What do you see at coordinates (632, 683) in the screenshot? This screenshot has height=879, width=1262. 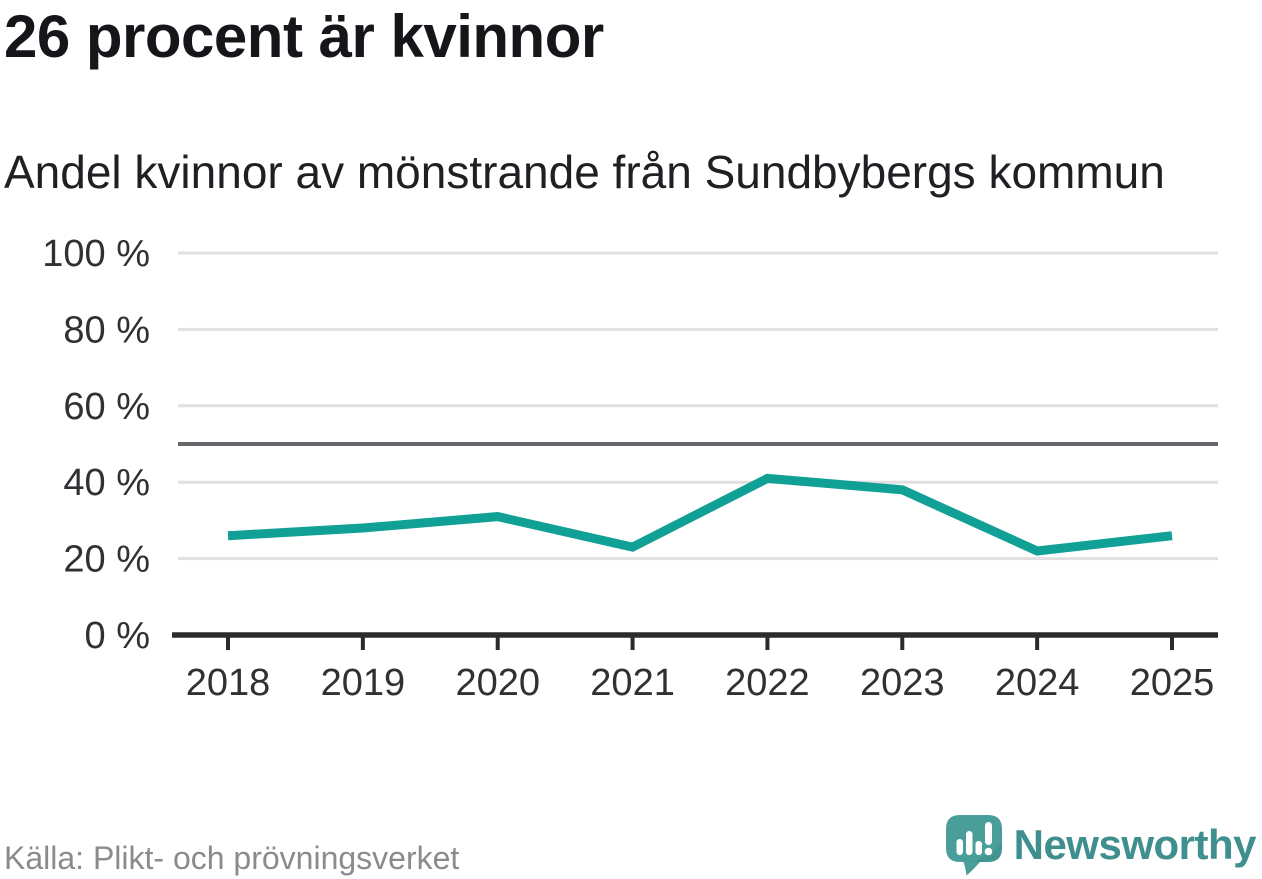 I see `x-axis-label: 2021` at bounding box center [632, 683].